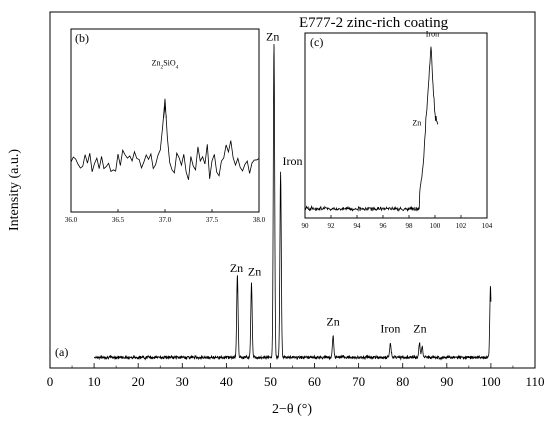 The image size is (550, 424). I want to click on inset-b-peak-label: Zn2SiO4, so click(165, 65).